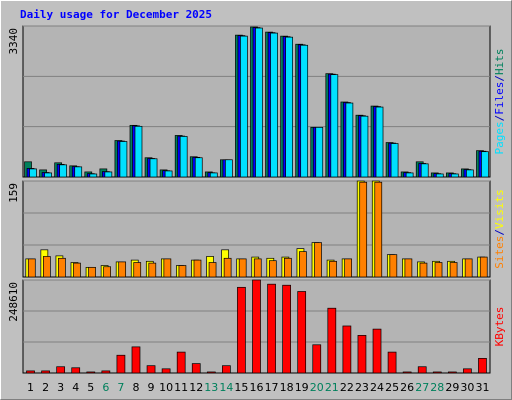 The width and height of the screenshot is (512, 400). What do you see at coordinates (241, 387) in the screenshot?
I see `x-tick-label: 15` at bounding box center [241, 387].